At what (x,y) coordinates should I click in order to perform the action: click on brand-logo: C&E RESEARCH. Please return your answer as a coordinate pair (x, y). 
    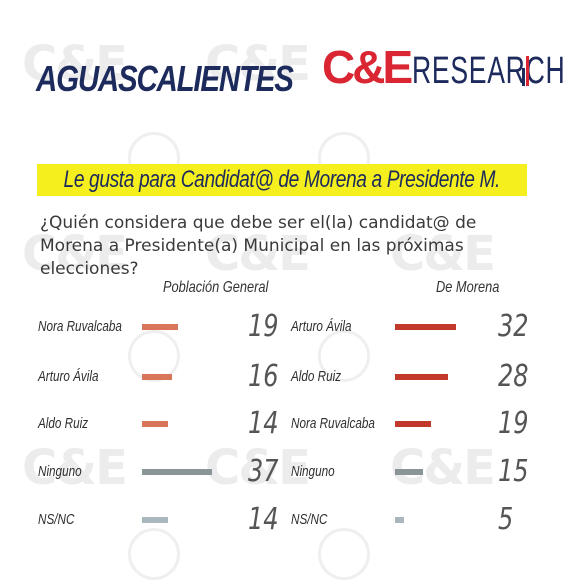
    Looking at the image, I should click on (443, 67).